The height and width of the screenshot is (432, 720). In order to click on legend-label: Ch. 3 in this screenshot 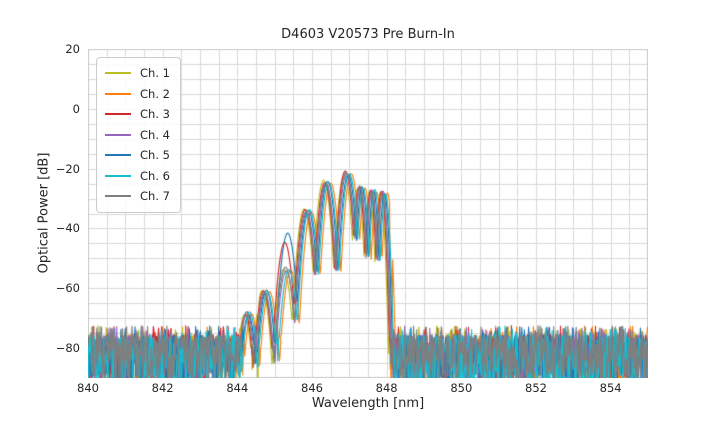, I will do `click(155, 114)`.